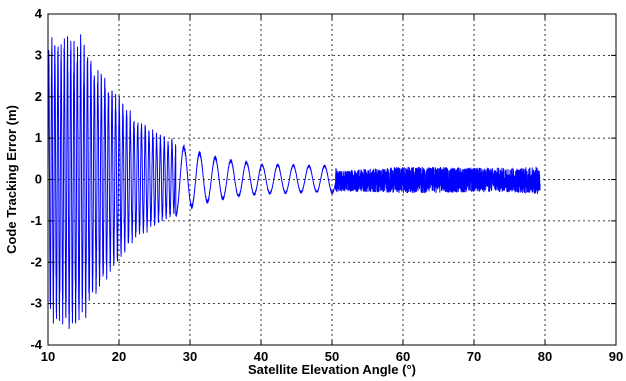 Image resolution: width=626 pixels, height=381 pixels. What do you see at coordinates (403, 356) in the screenshot?
I see `x-tick-label: 60` at bounding box center [403, 356].